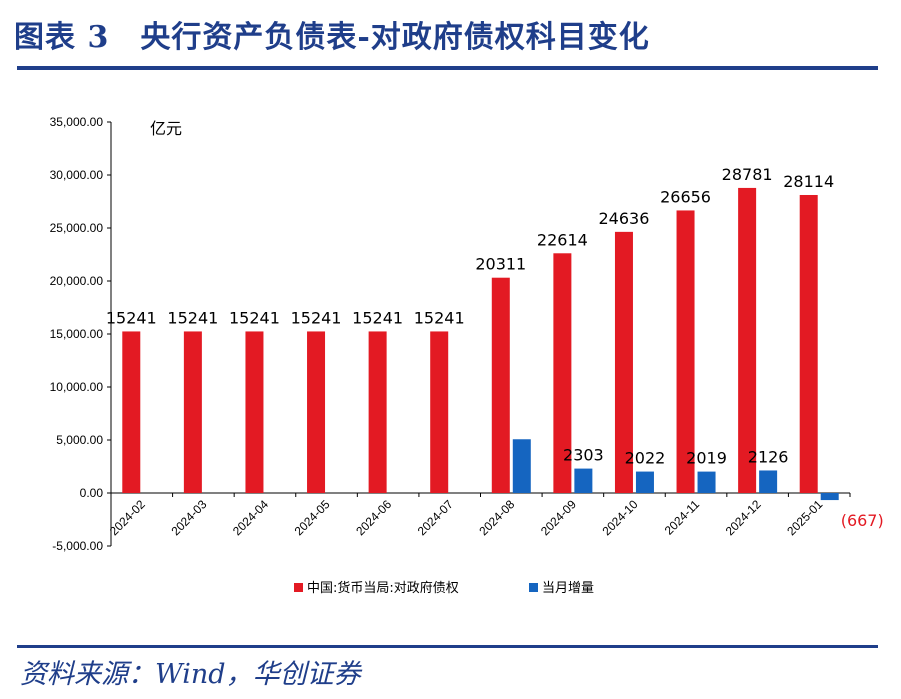  I want to click on x-tick-label: 2024-02, so click(127, 517).